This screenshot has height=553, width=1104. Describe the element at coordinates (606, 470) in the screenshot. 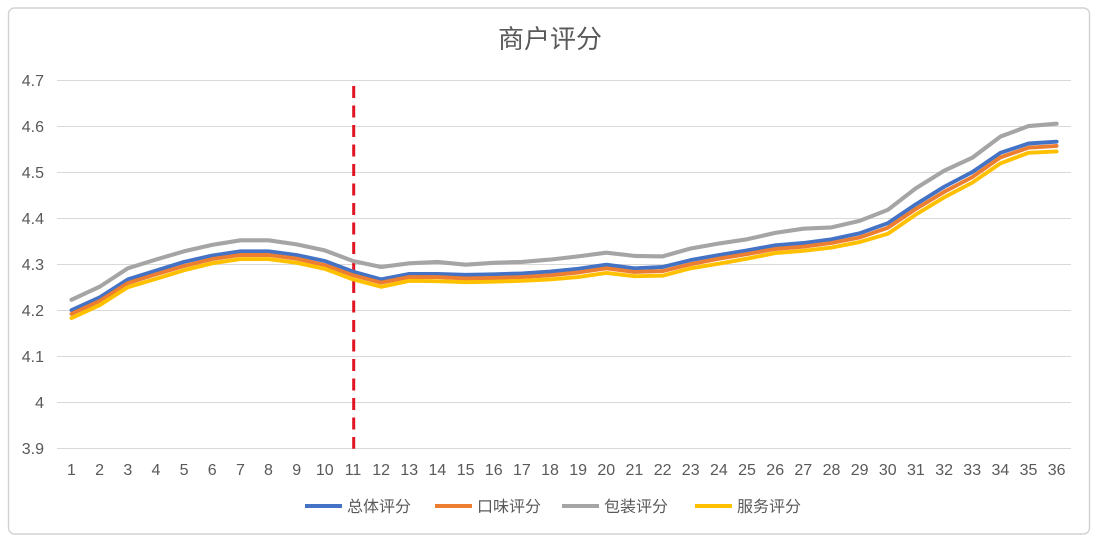

I see `svg-text: 20` at that location.